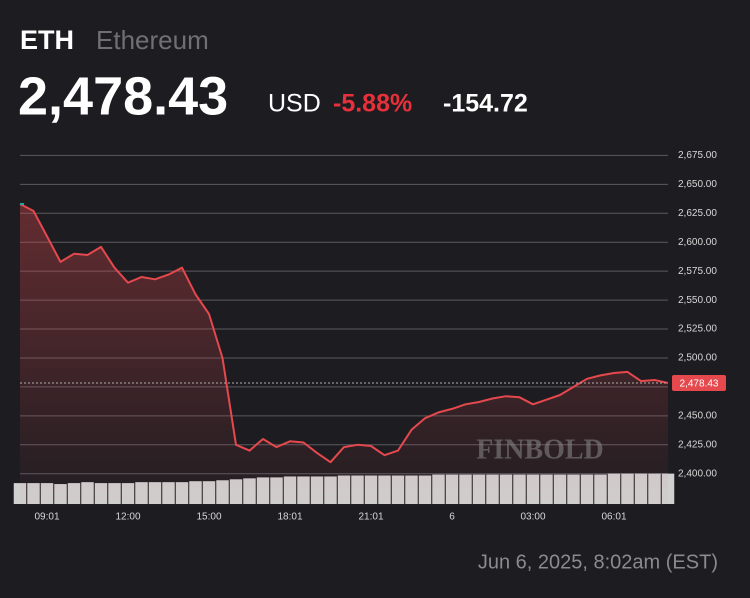  What do you see at coordinates (697, 416) in the screenshot?
I see `y-tick-label: 2,450.00` at bounding box center [697, 416].